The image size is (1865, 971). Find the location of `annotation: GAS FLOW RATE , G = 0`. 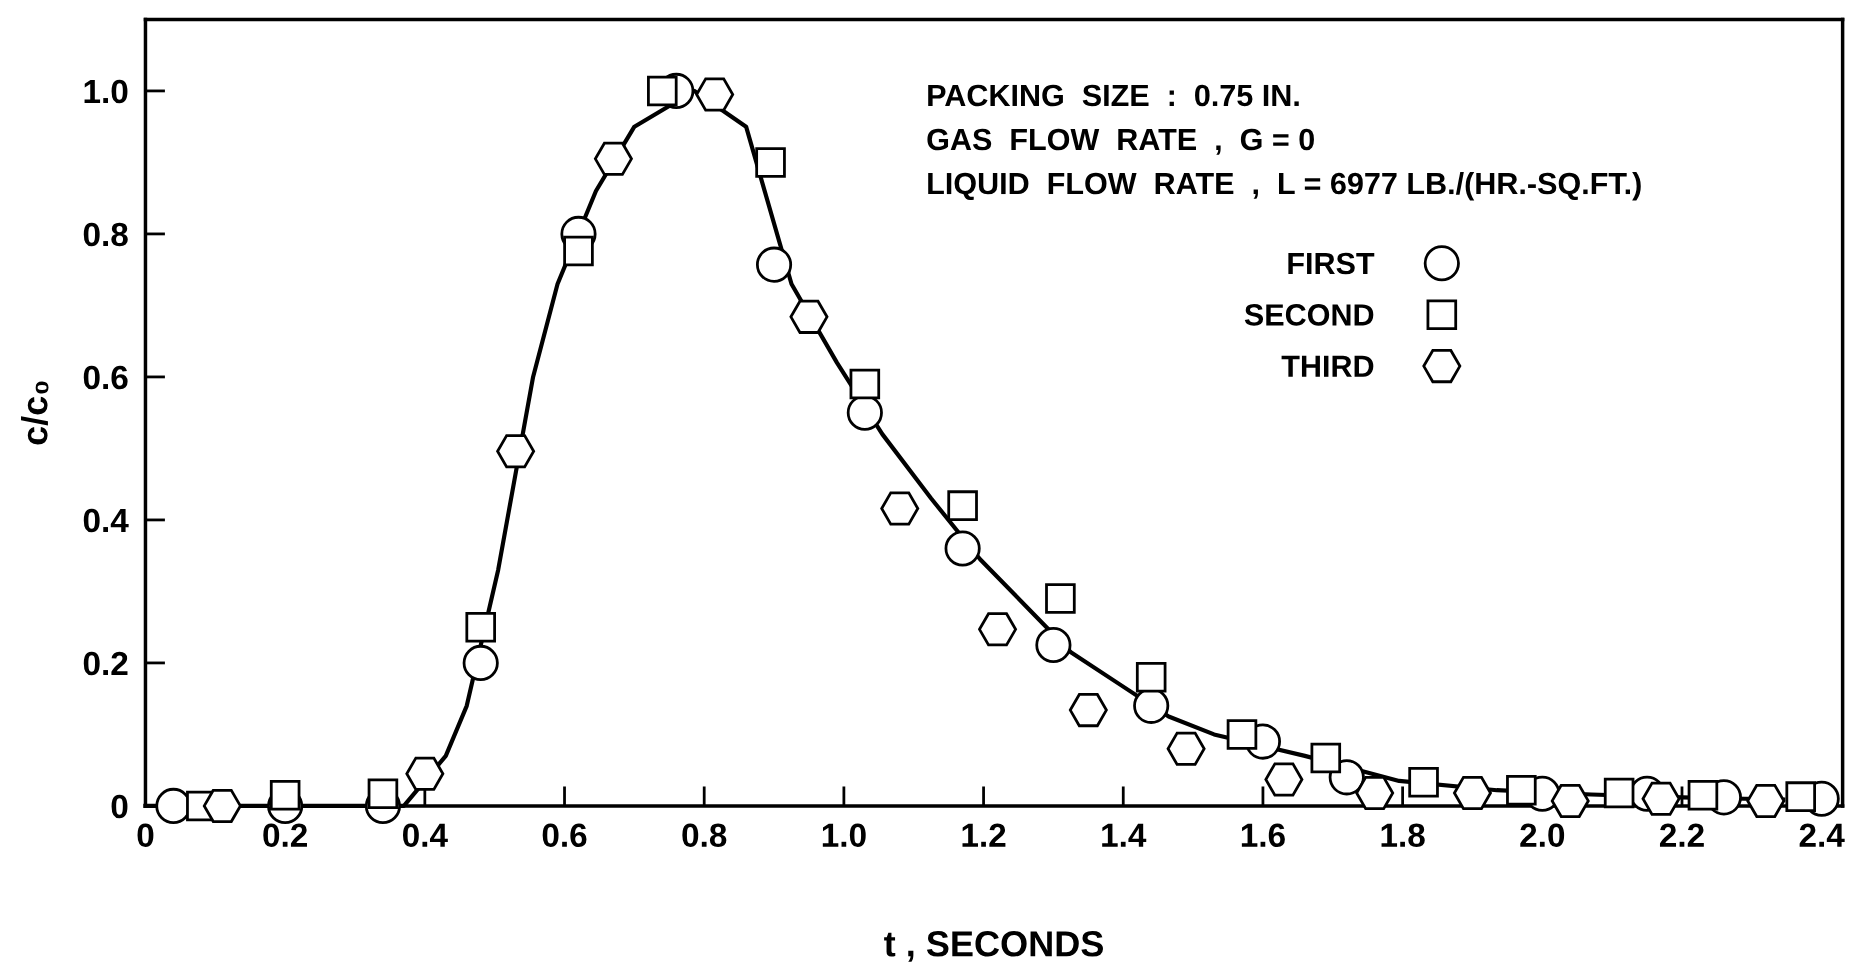

annotation: GAS FLOW RATE , G = 0 is located at coordinates (1120, 141).